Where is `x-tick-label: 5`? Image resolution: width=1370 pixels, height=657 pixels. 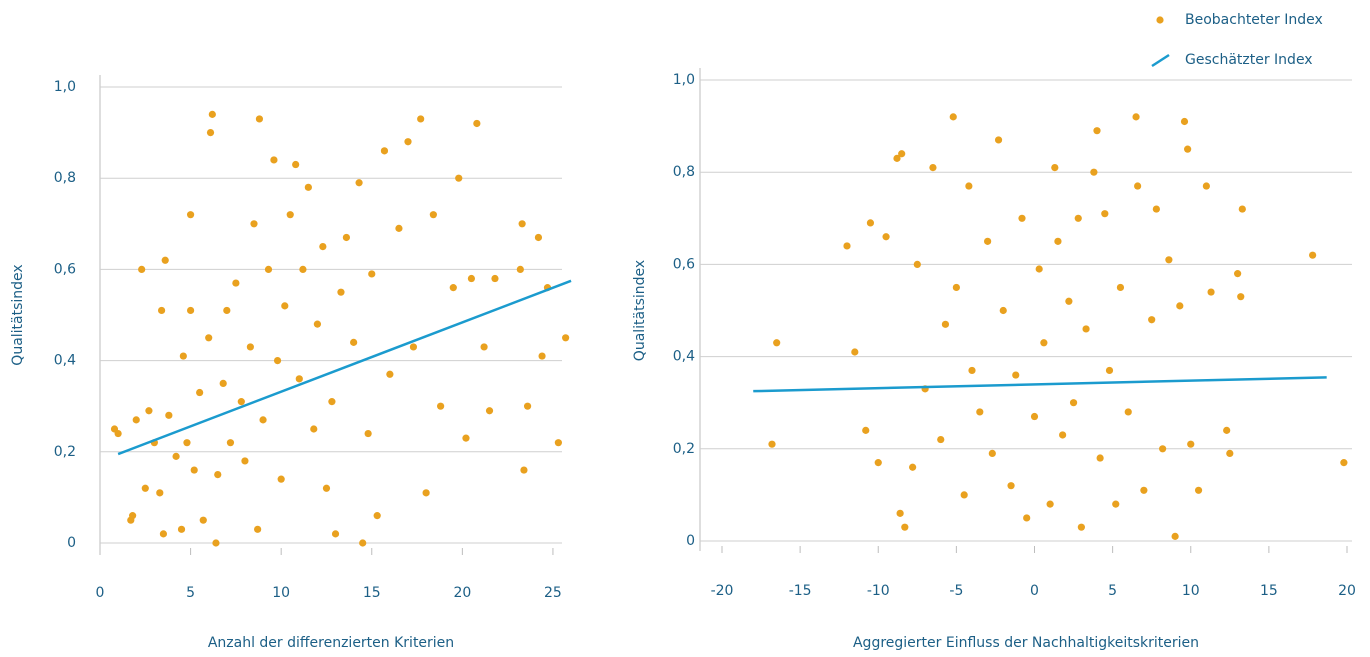
x-tick-label: 5 is located at coordinates (190, 593).